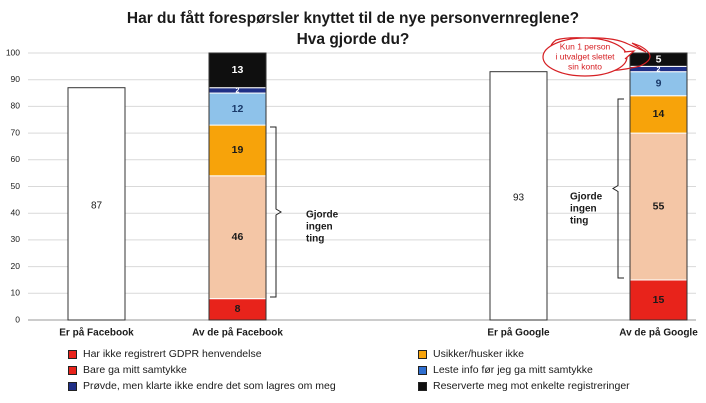 This screenshot has width=706, height=403. What do you see at coordinates (618, 188) in the screenshot?
I see `bracket-google` at bounding box center [618, 188].